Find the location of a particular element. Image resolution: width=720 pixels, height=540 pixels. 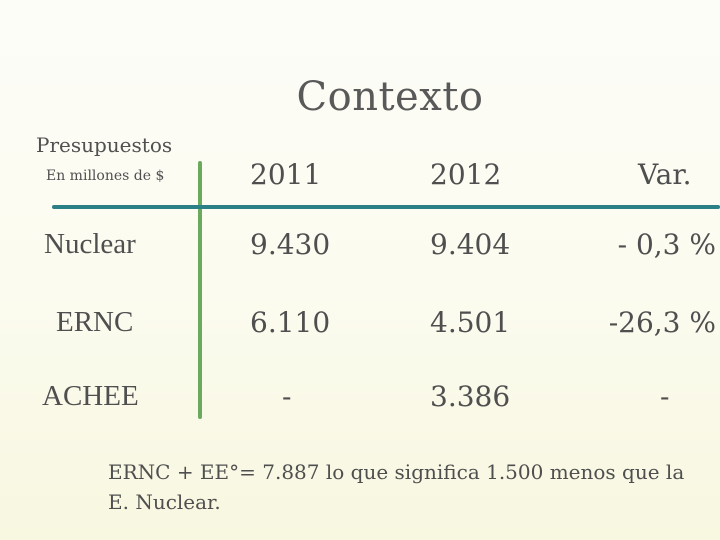

header-2011: 2011 is located at coordinates (286, 174).